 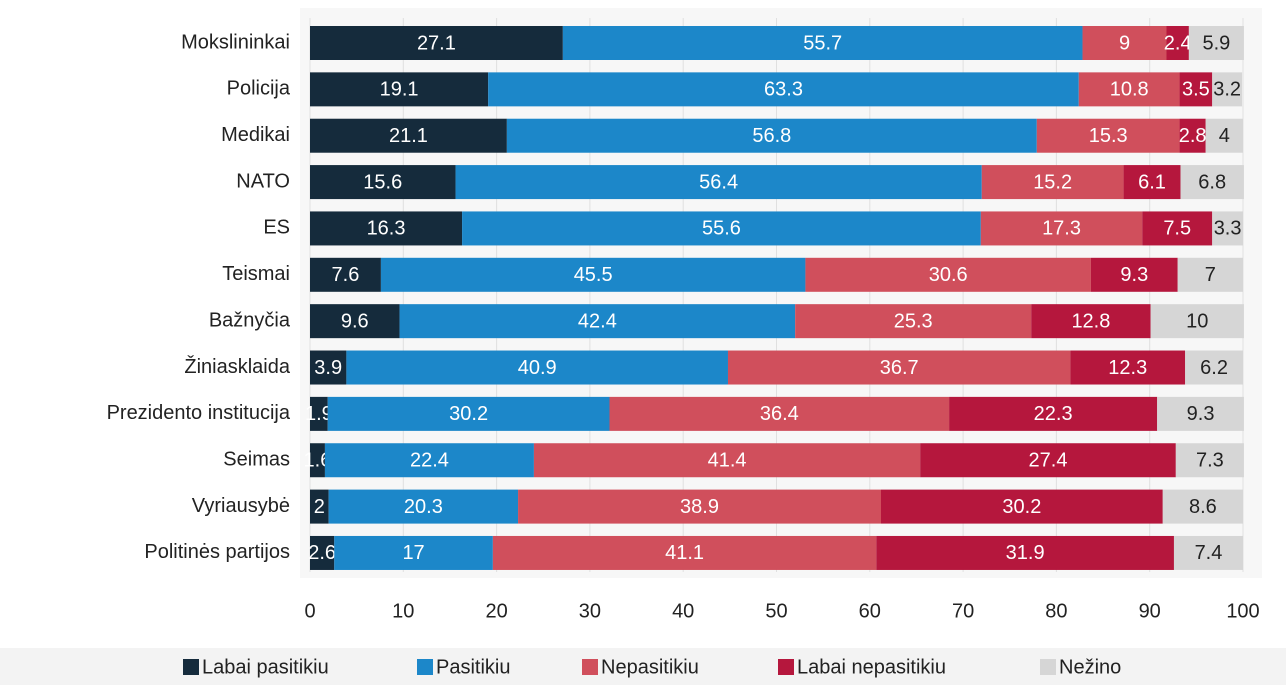 What do you see at coordinates (309, 611) in the screenshot?
I see `x-tick-label: 0` at bounding box center [309, 611].